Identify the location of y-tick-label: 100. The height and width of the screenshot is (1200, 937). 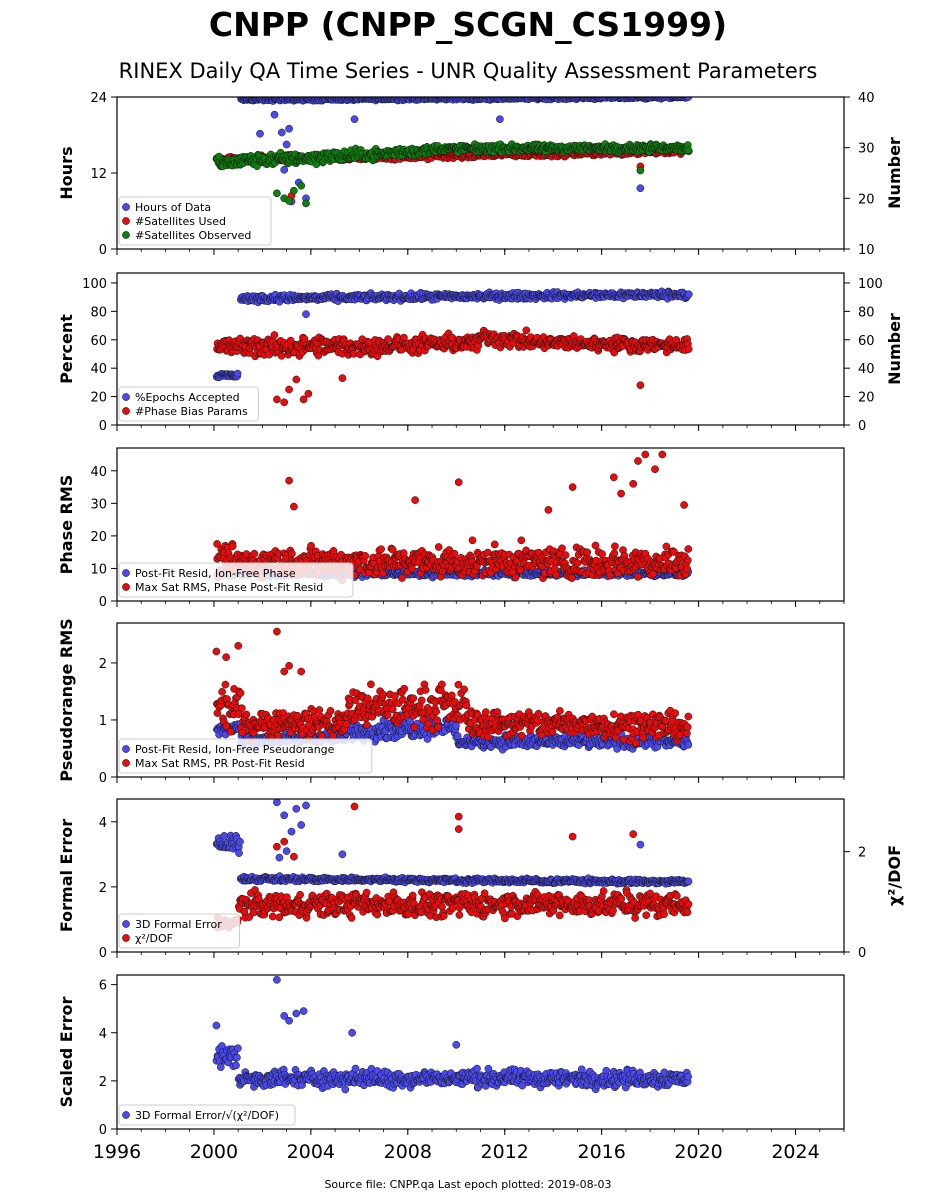
(94, 284).